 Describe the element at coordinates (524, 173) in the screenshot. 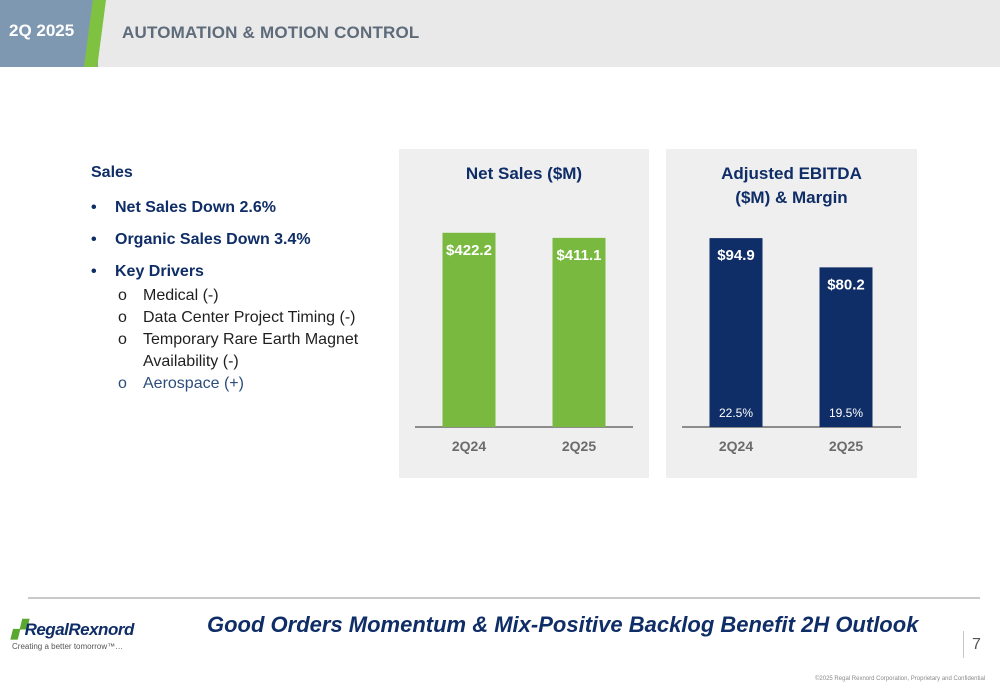

I see `chart-title: Net Sales ($M)` at that location.